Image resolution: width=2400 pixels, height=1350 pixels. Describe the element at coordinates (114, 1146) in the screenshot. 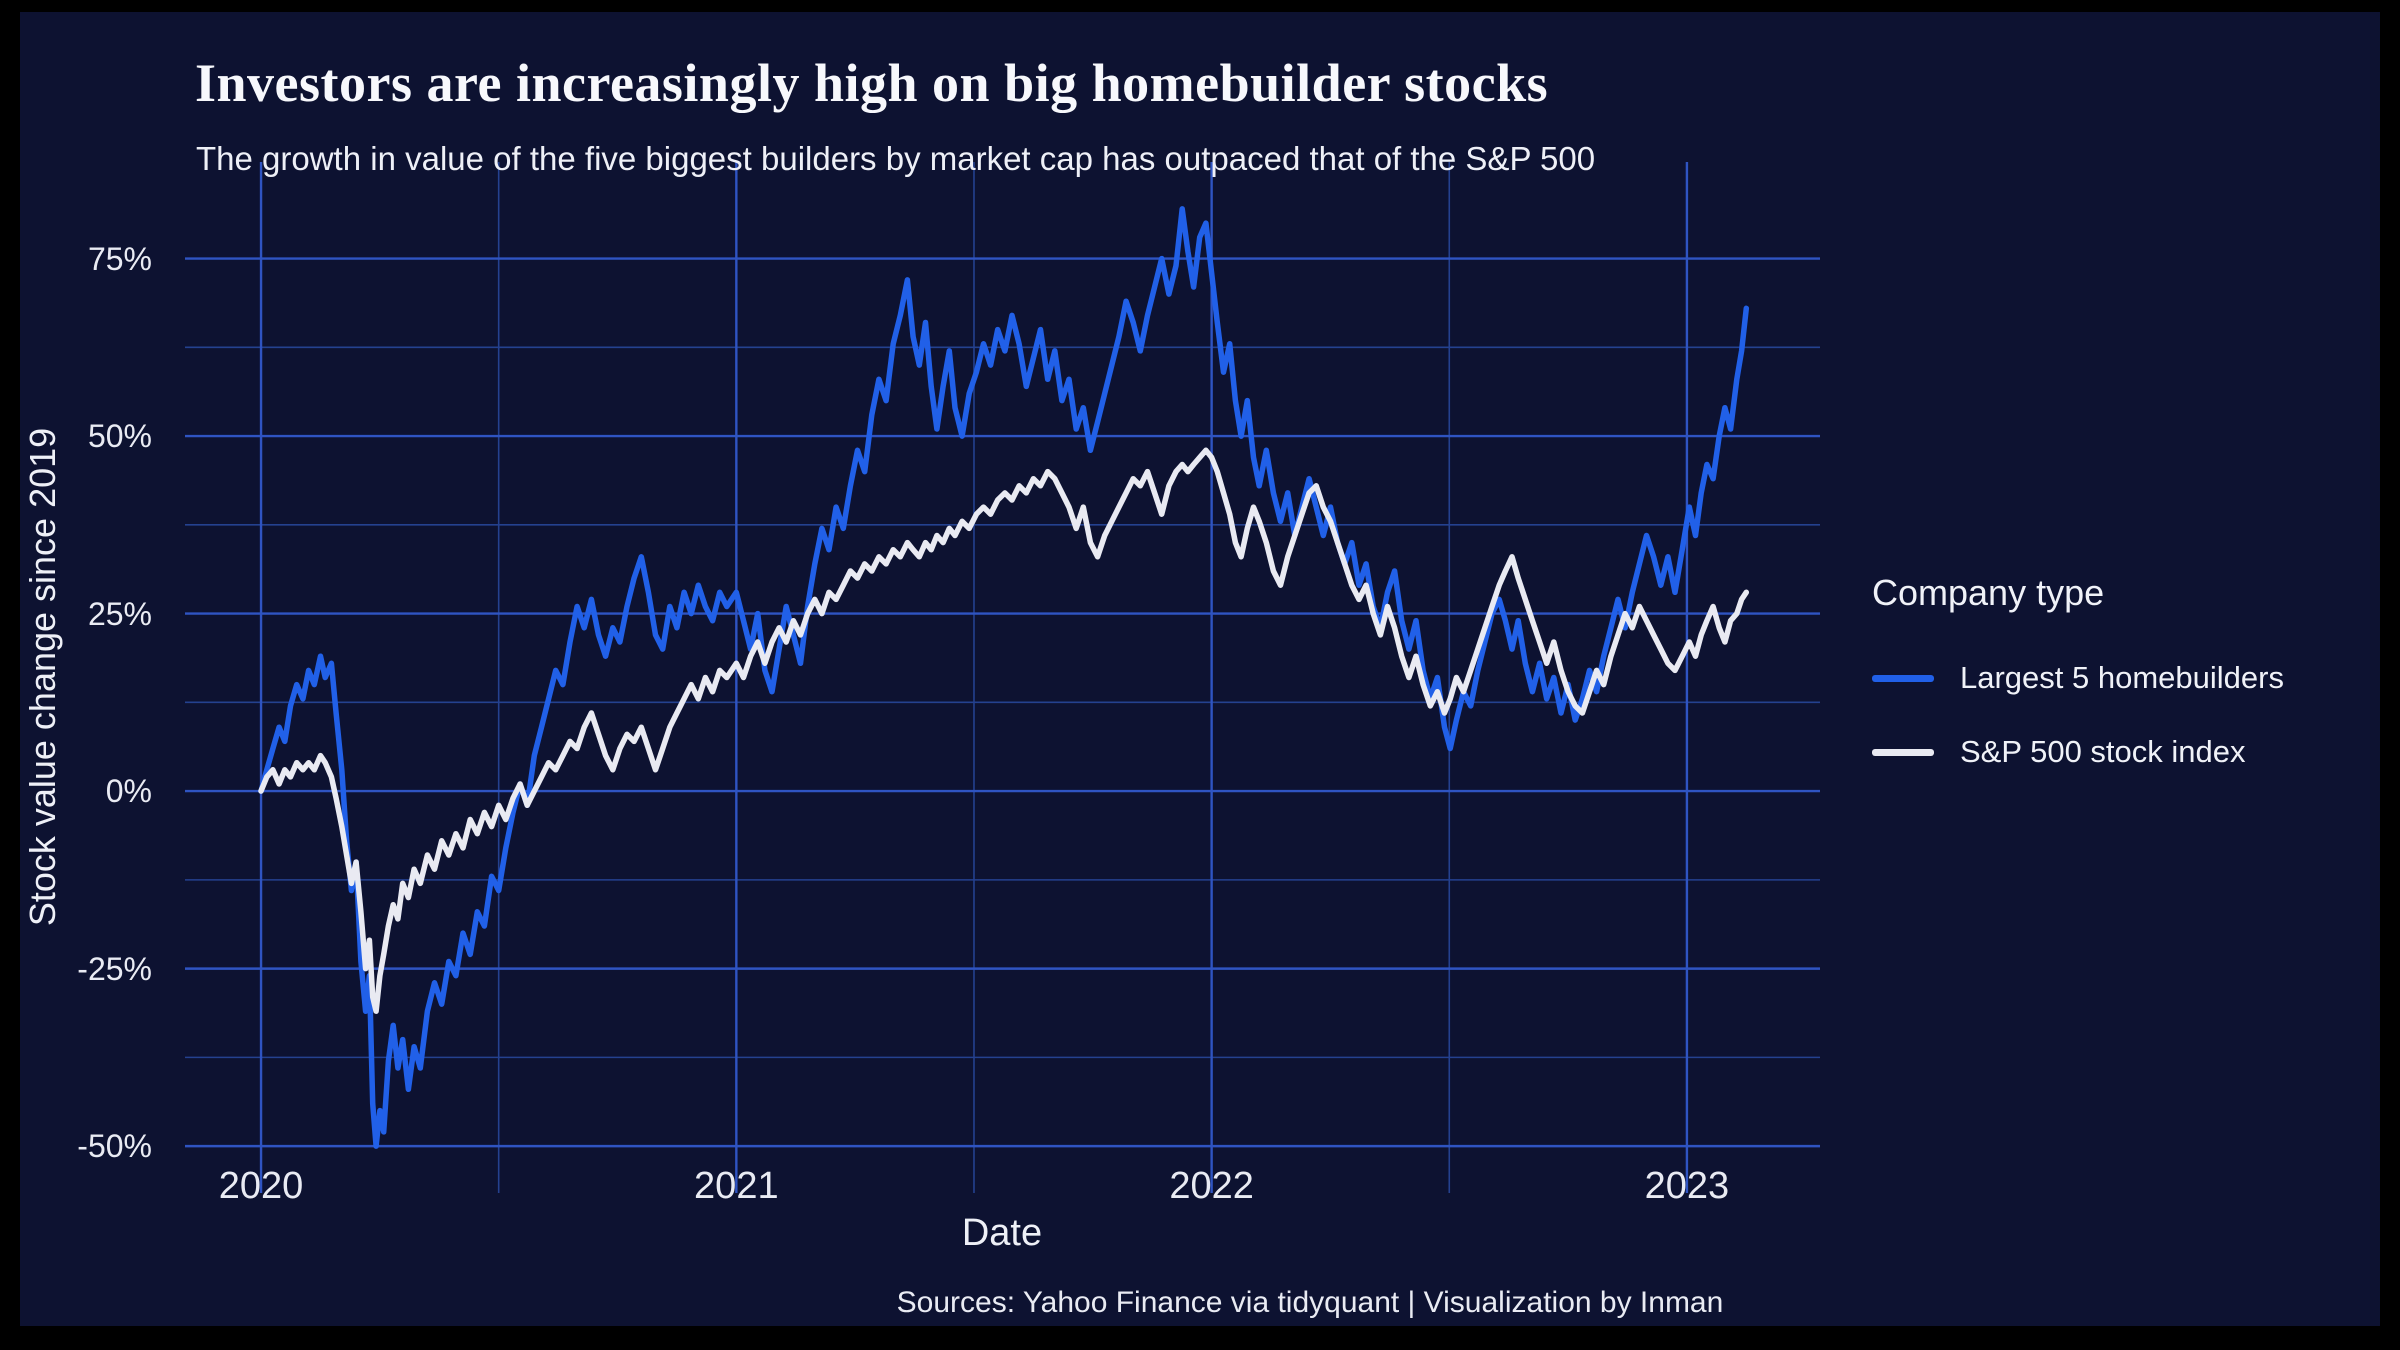

I see `y-tick-label: -50%` at that location.